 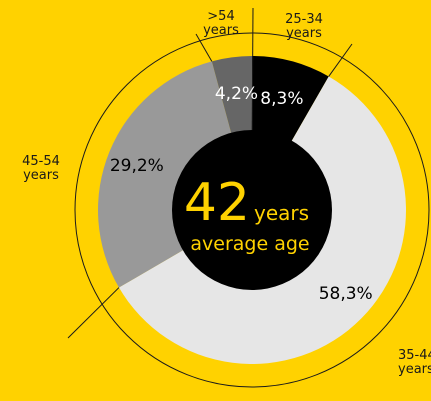 I want to click on label-25-34-years: 25-34 years, so click(x=304, y=26).